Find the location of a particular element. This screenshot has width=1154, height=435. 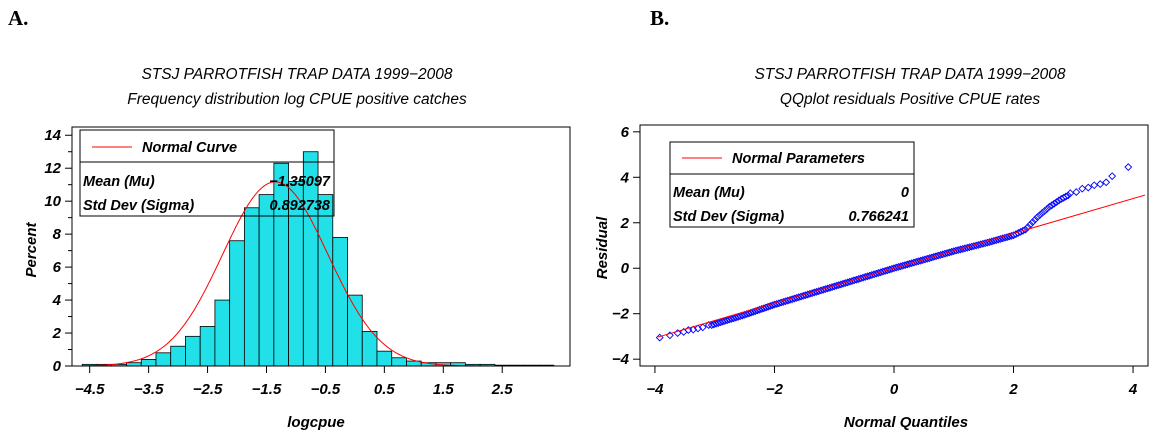

histogram-x-tick-label: 2.5 is located at coordinates (502, 389).